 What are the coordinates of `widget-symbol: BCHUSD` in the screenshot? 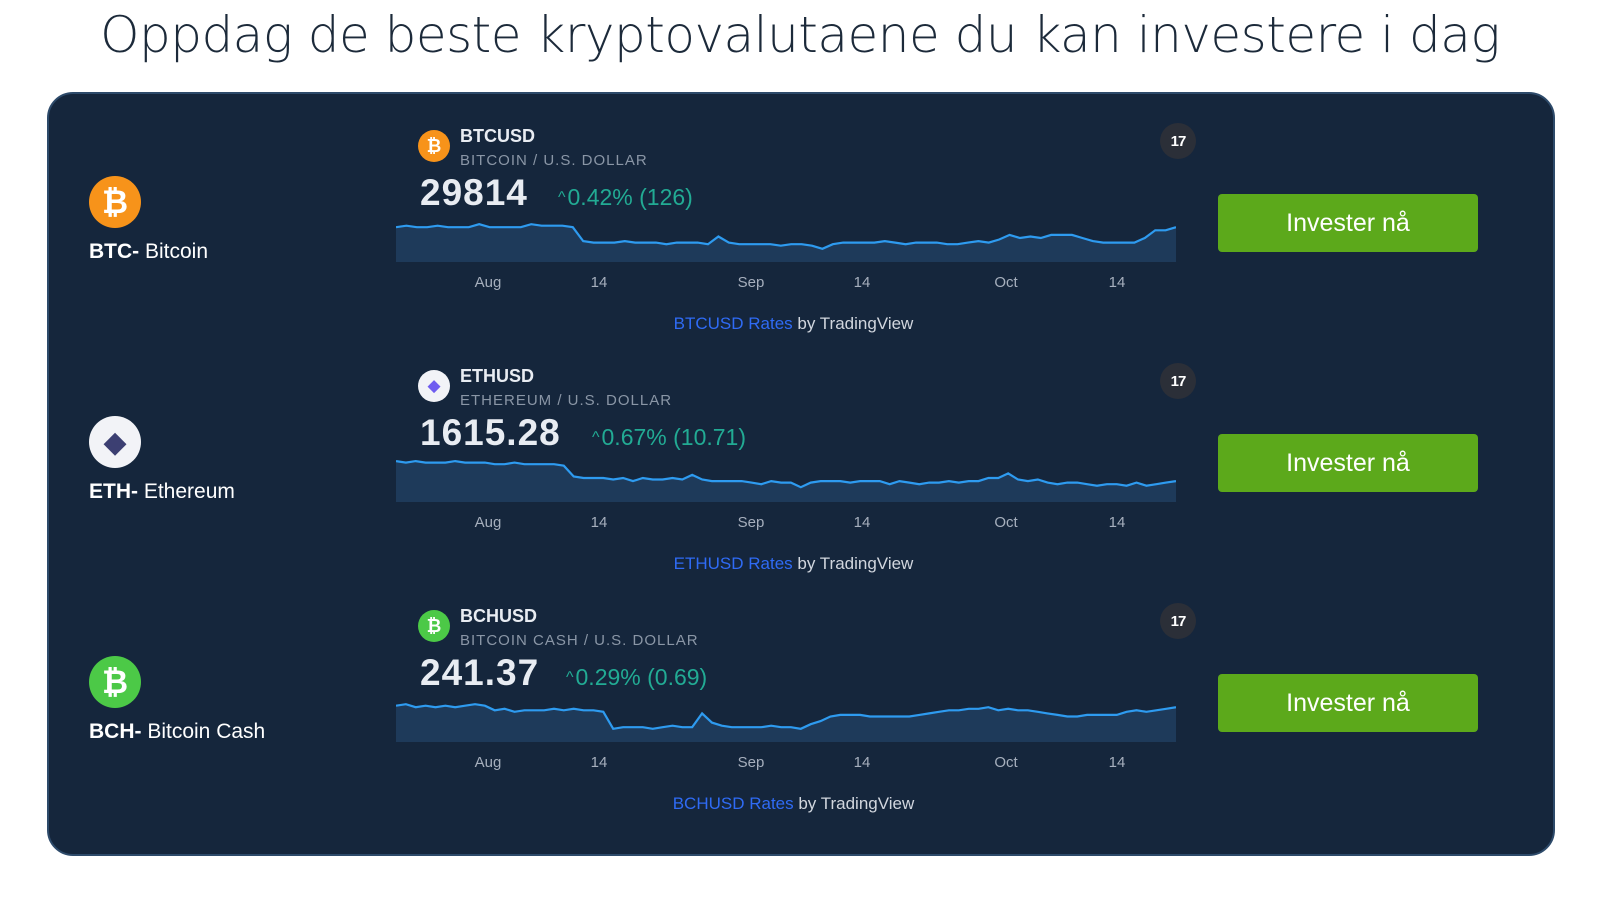 It's located at (499, 616).